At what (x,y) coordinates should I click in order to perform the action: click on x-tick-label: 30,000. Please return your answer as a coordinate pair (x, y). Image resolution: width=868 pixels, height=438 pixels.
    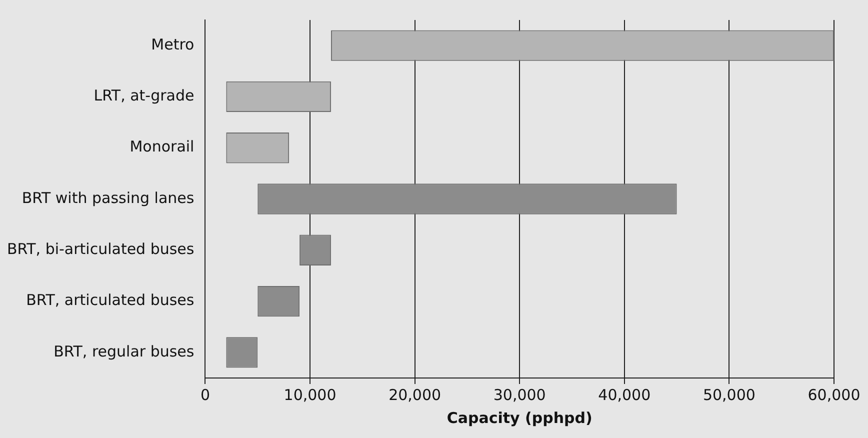
    Looking at the image, I should click on (519, 395).